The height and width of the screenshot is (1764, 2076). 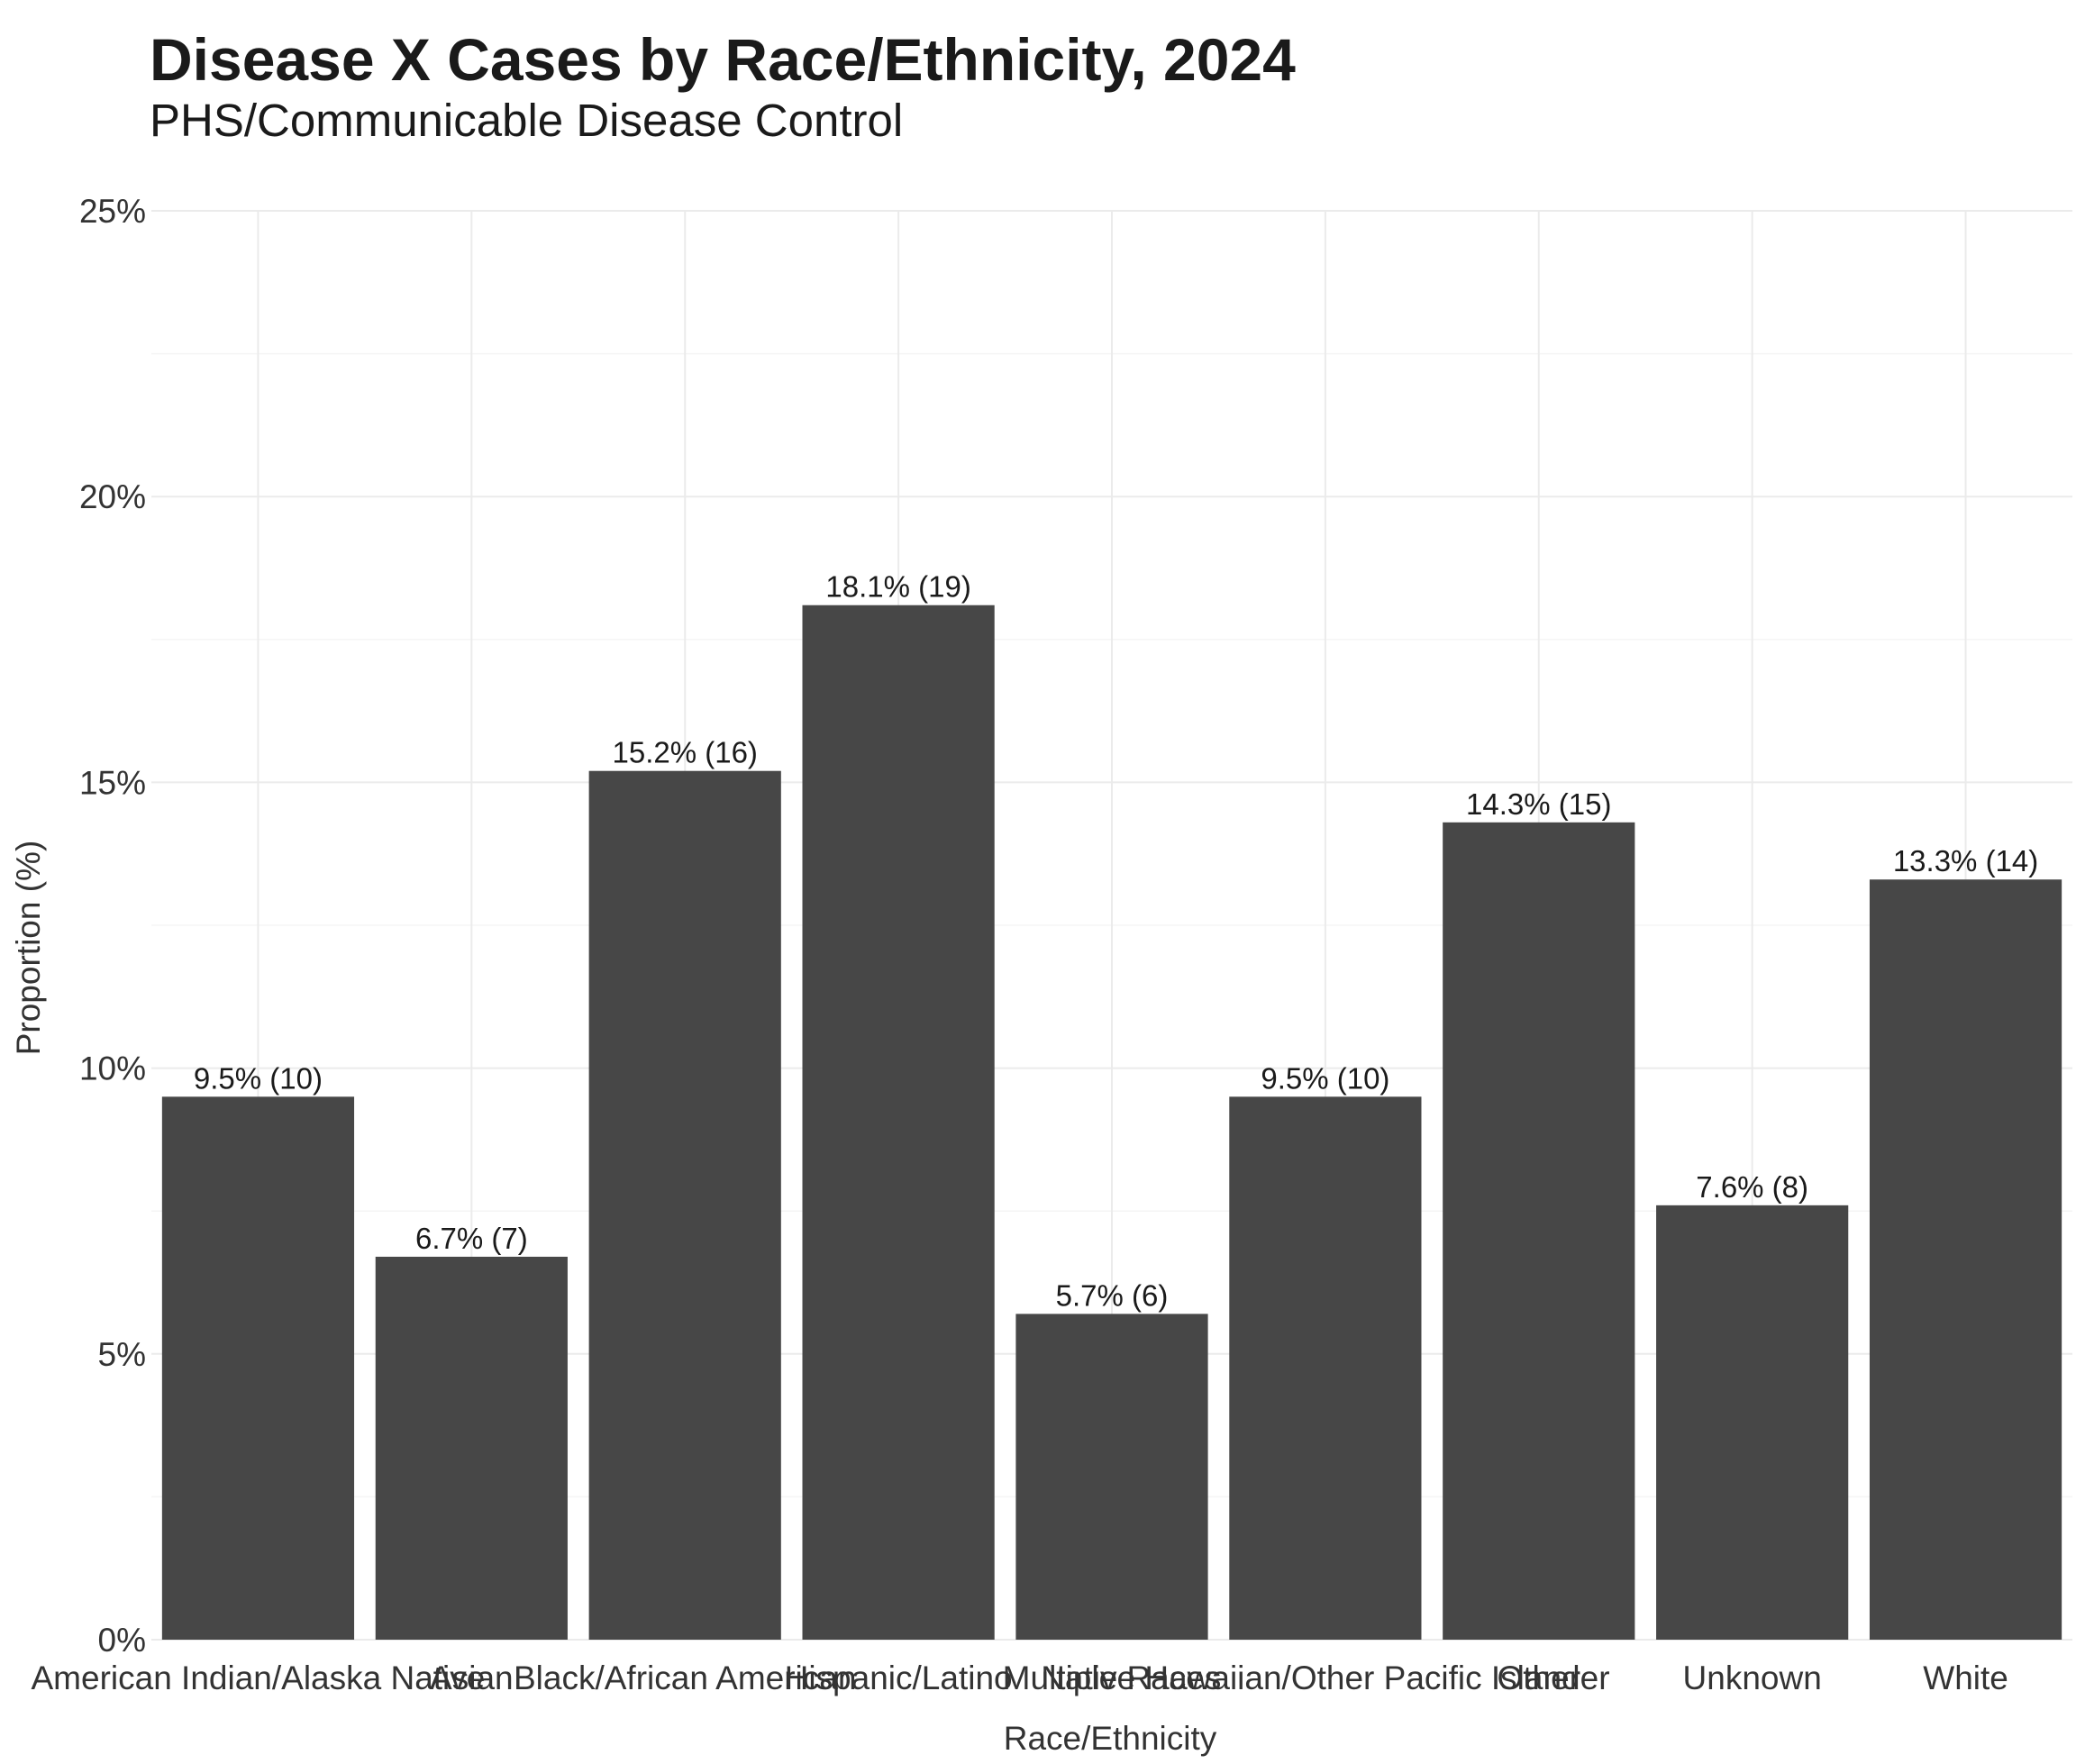 I want to click on data-label: 13.3% (14), so click(x=1965, y=861).